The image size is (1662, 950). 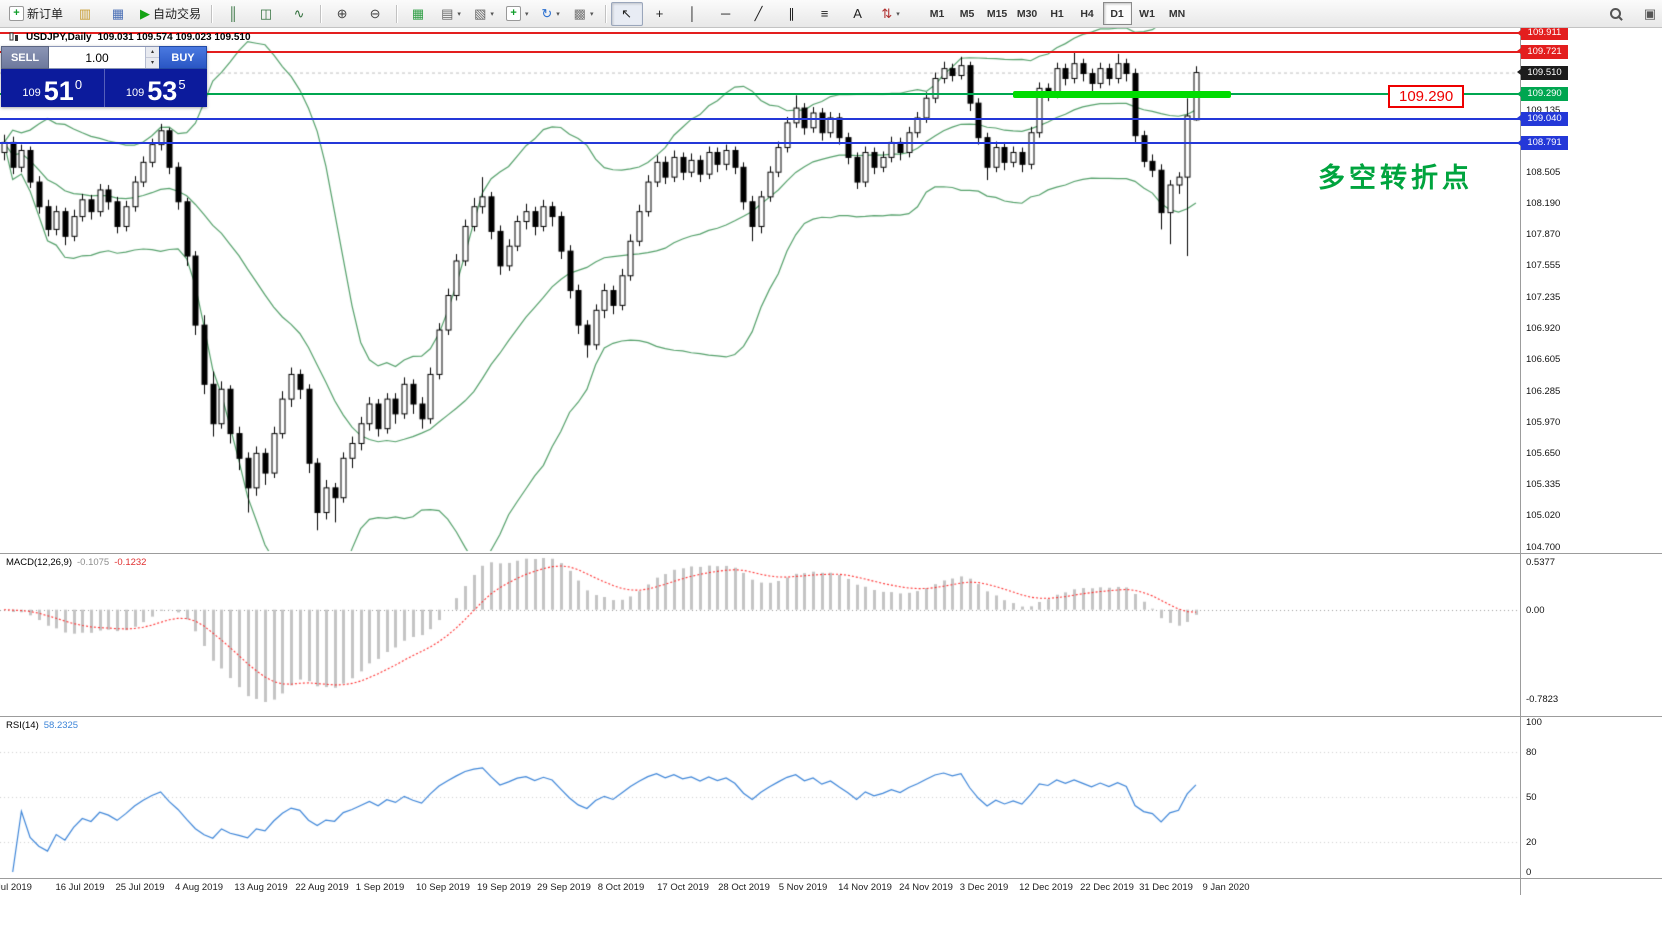 What do you see at coordinates (183, 57) in the screenshot?
I see `buy-button: BUY` at bounding box center [183, 57].